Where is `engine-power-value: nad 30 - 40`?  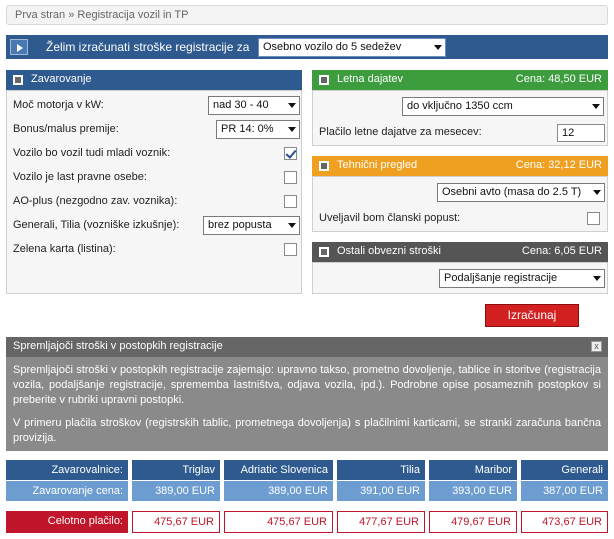
engine-power-value: nad 30 - 40 is located at coordinates (241, 105).